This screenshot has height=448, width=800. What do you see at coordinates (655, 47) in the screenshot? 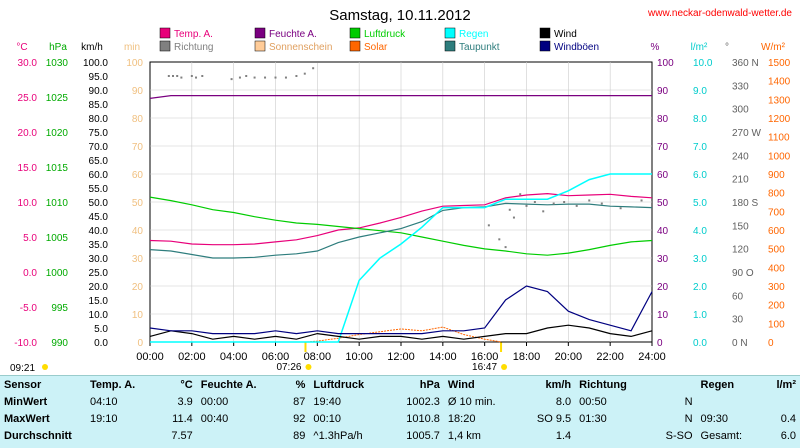
I see `axis-unit-humidity: %` at bounding box center [655, 47].